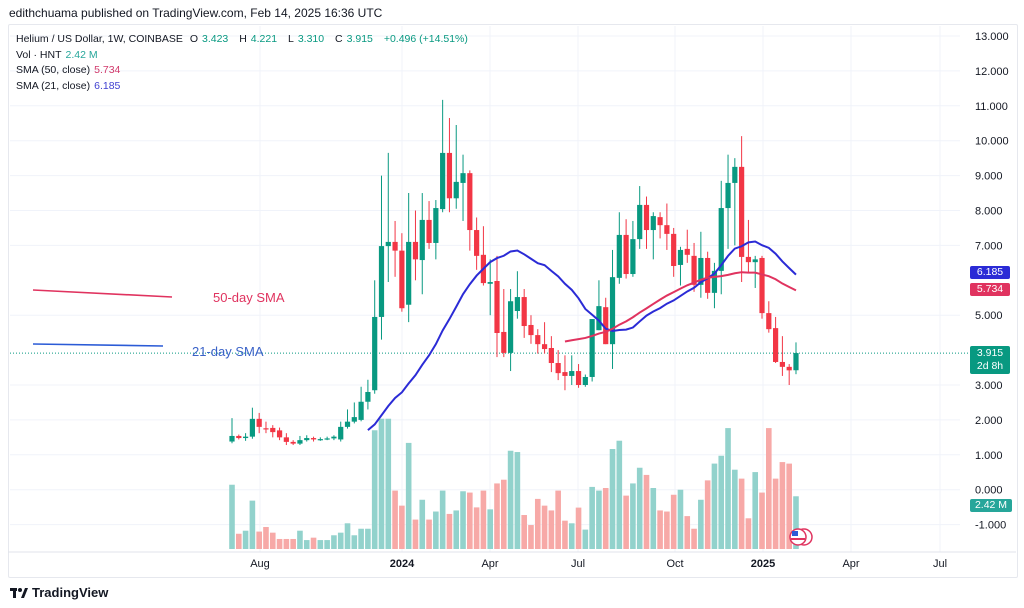  Describe the element at coordinates (990, 289) in the screenshot. I see `sma50-price-label: 5.734` at that location.